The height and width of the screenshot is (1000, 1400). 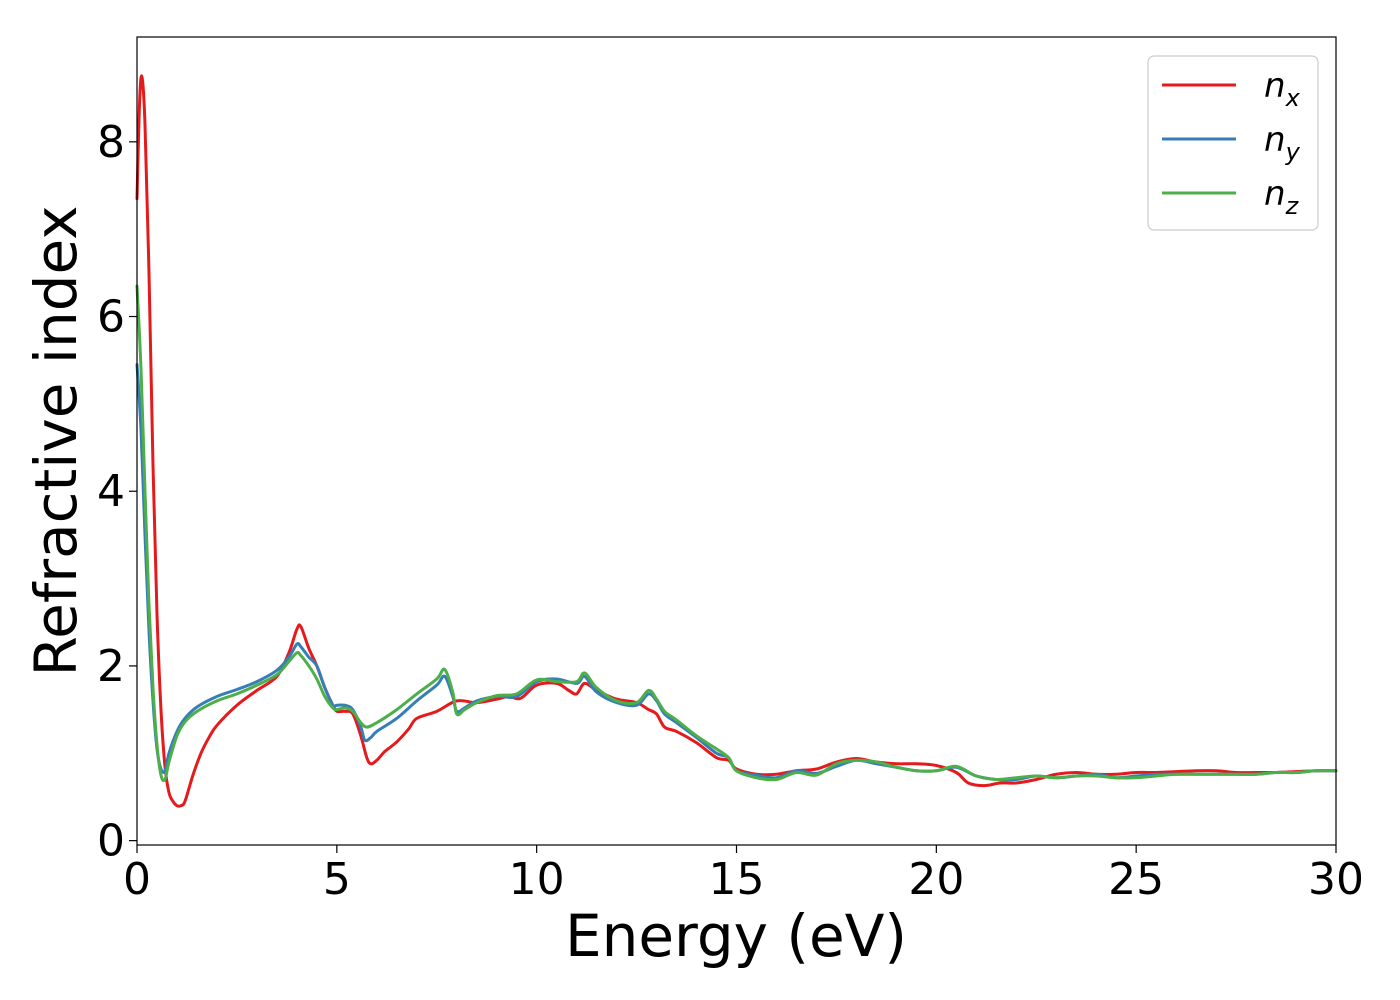 I want to click on legend-label-n-z: nz, so click(x=1282, y=197).